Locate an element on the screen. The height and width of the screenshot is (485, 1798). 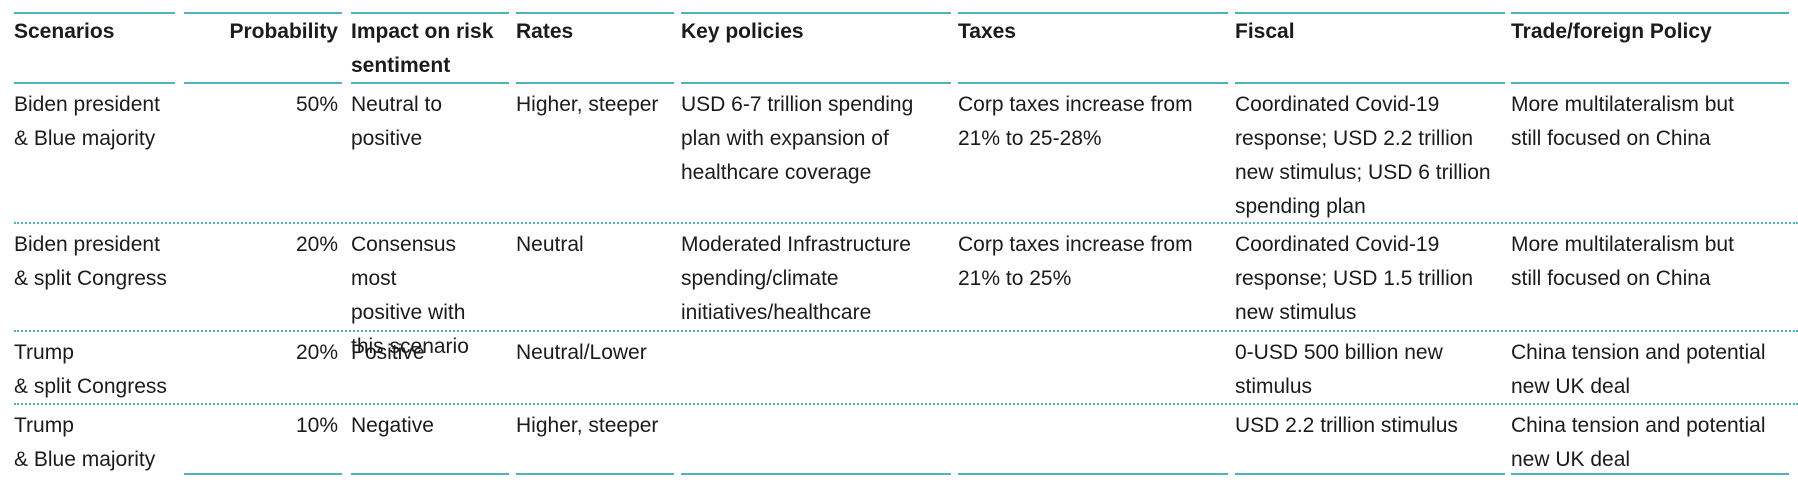
fiscal-line: stimulus is located at coordinates (1274, 386).